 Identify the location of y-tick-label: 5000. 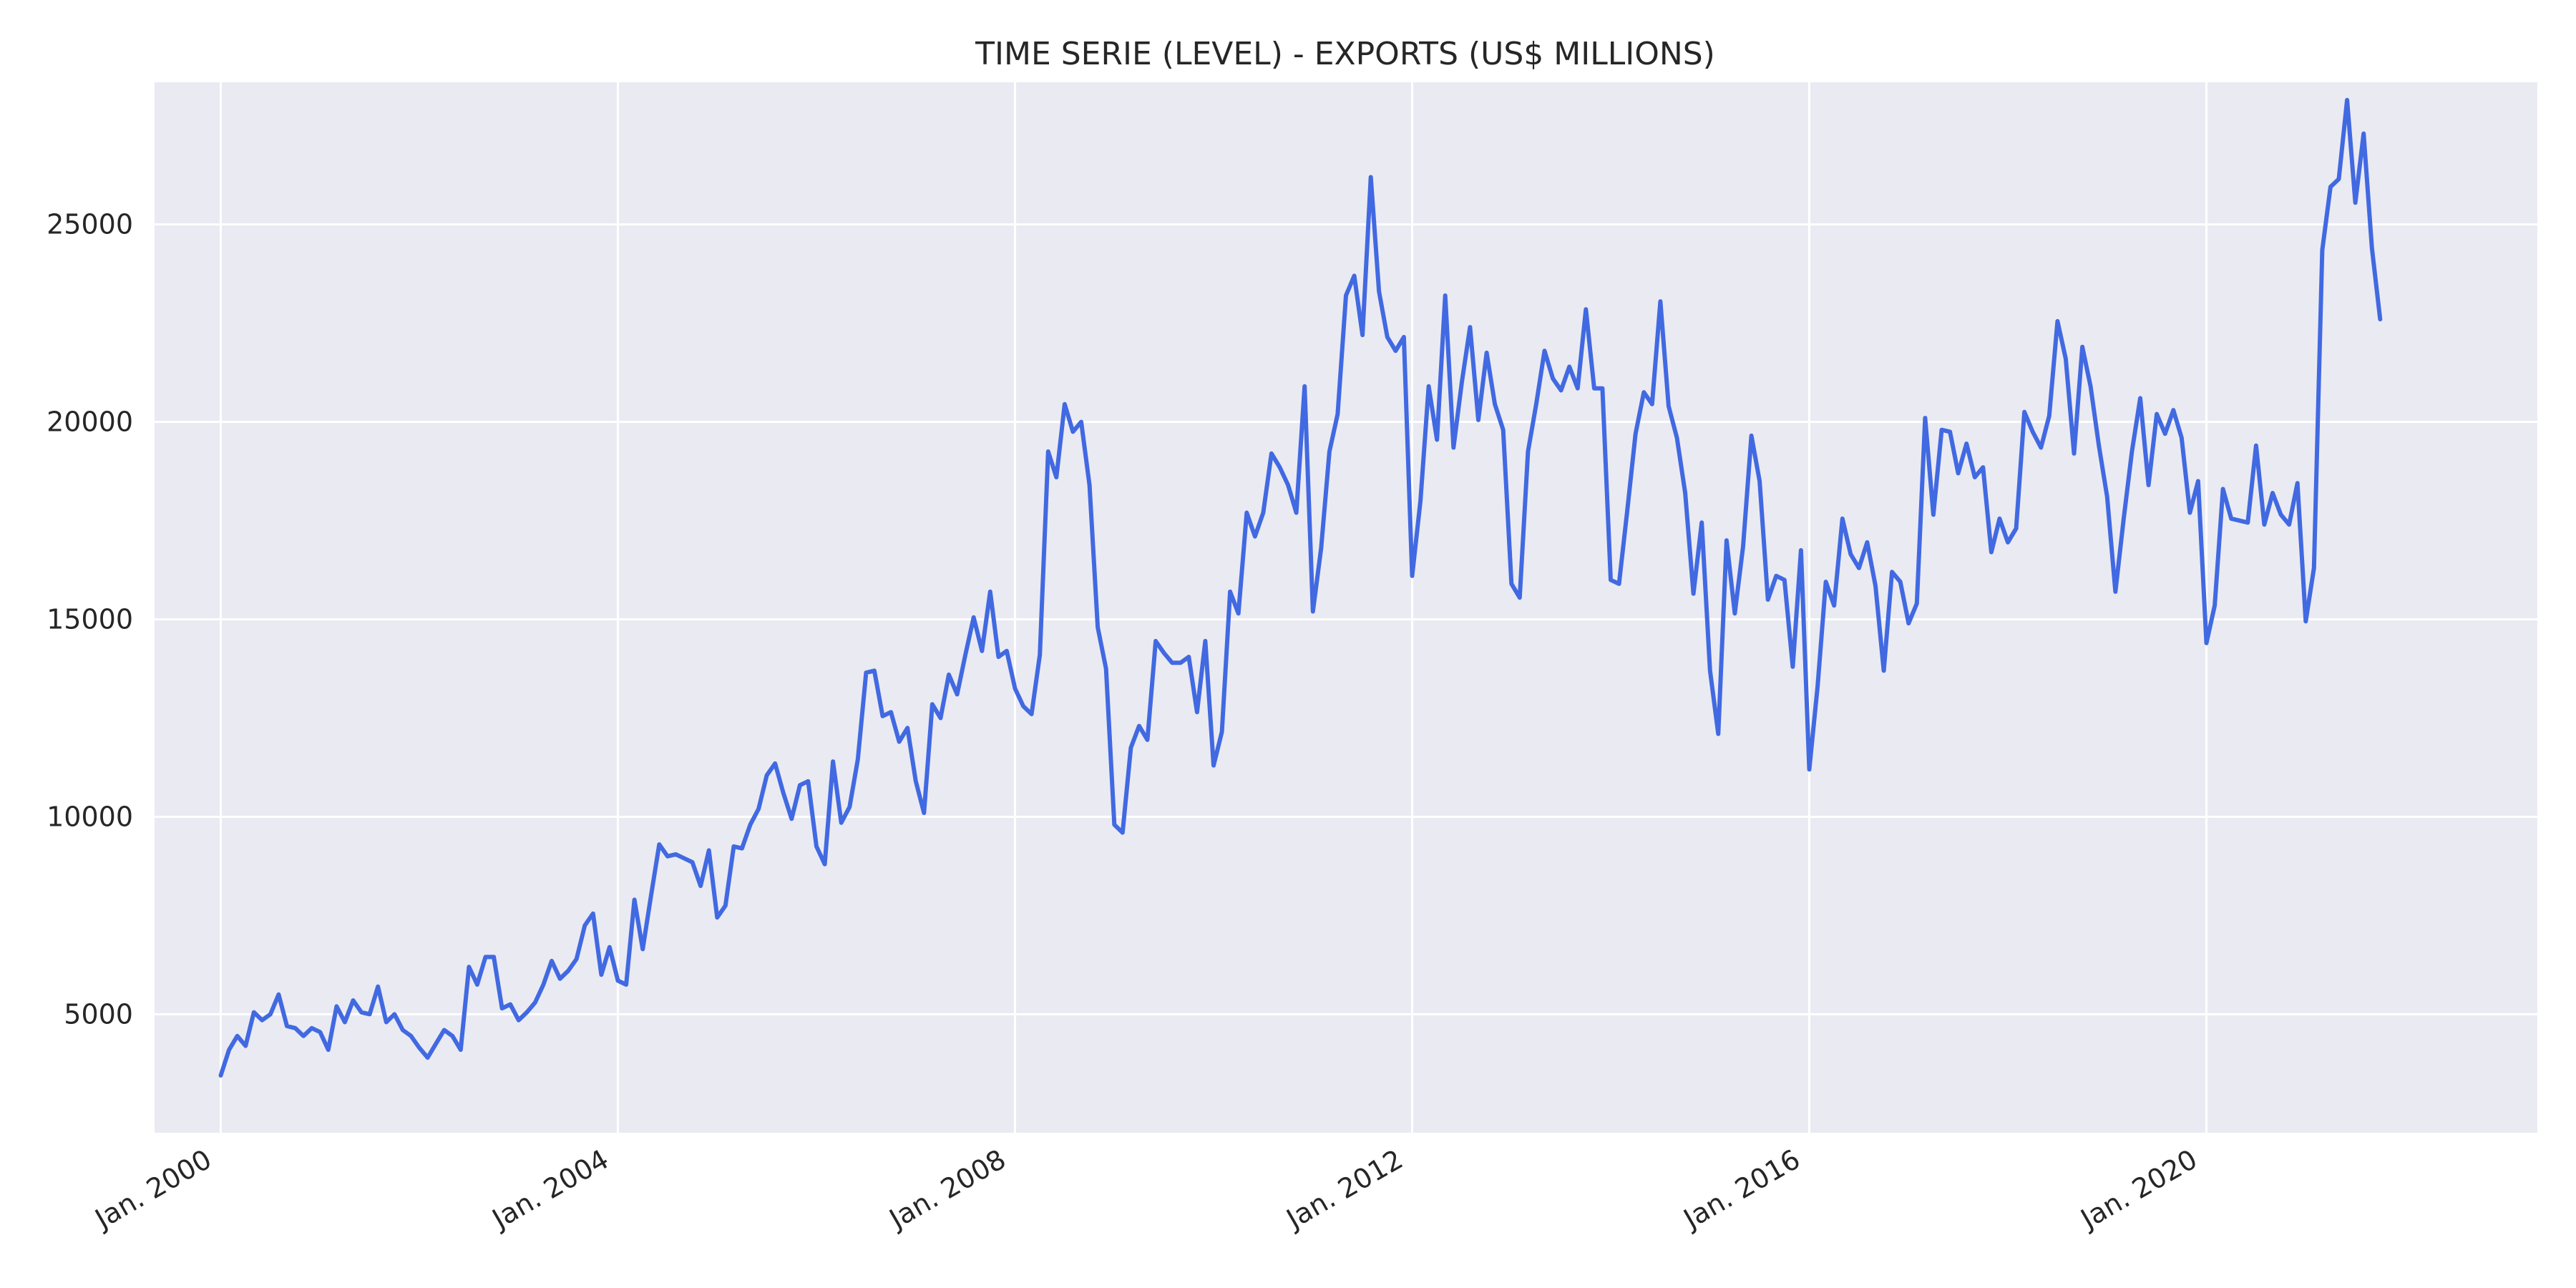
(98, 1014).